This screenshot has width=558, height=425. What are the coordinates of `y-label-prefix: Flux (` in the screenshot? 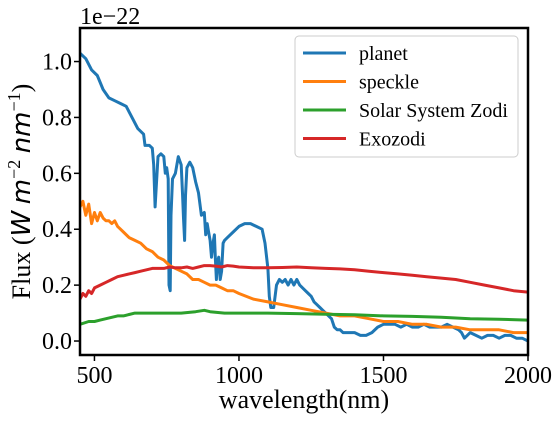 It's located at (21, 268).